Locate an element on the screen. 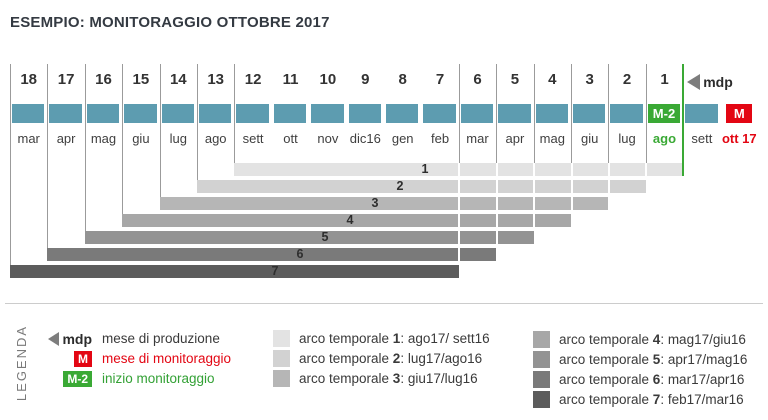 The image size is (768, 420). mdp-pointer: mdp is located at coordinates (710, 82).